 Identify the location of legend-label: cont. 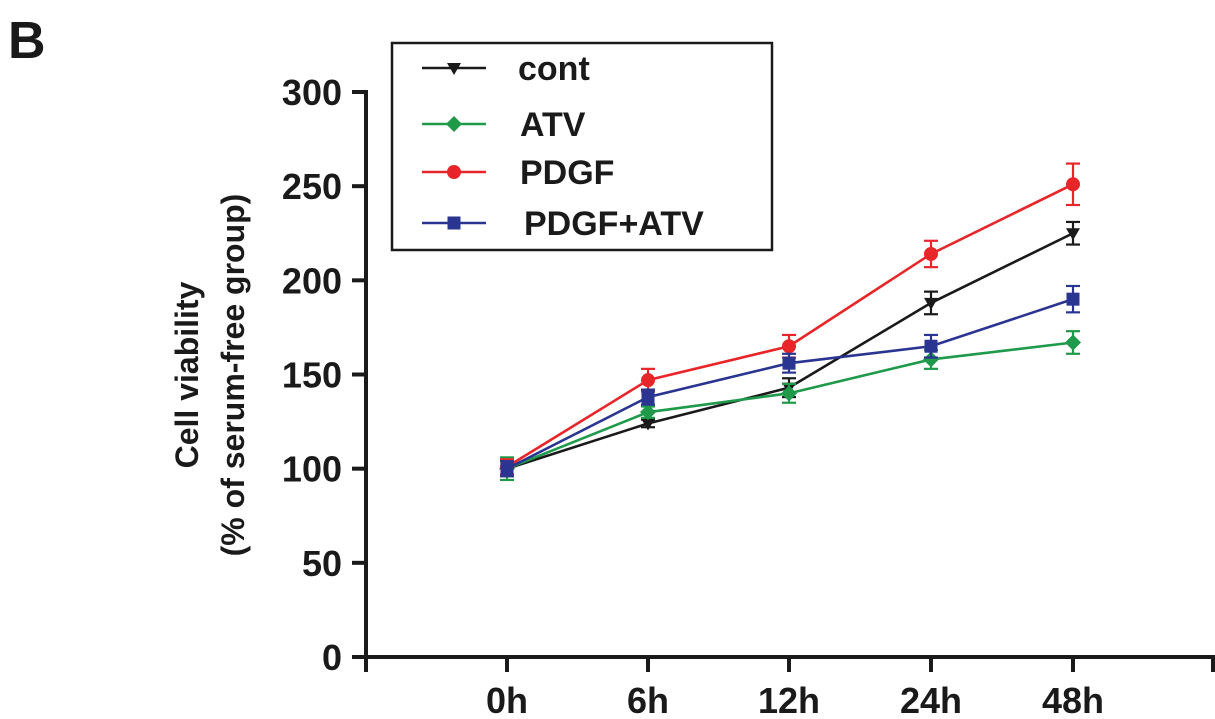
(554, 69).